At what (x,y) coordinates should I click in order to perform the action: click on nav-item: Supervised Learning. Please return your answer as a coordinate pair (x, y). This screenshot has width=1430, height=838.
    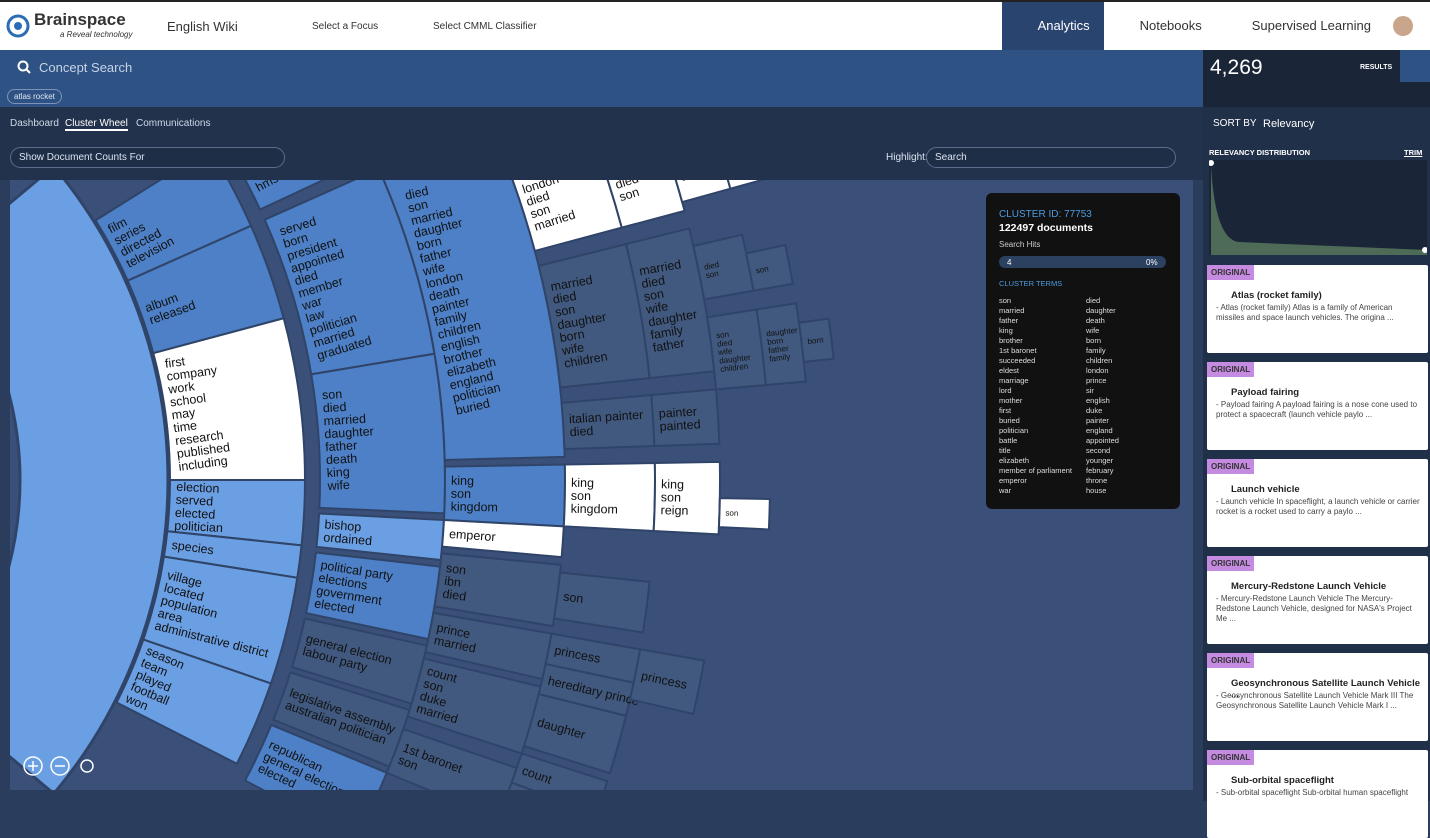
    Looking at the image, I should click on (1311, 25).